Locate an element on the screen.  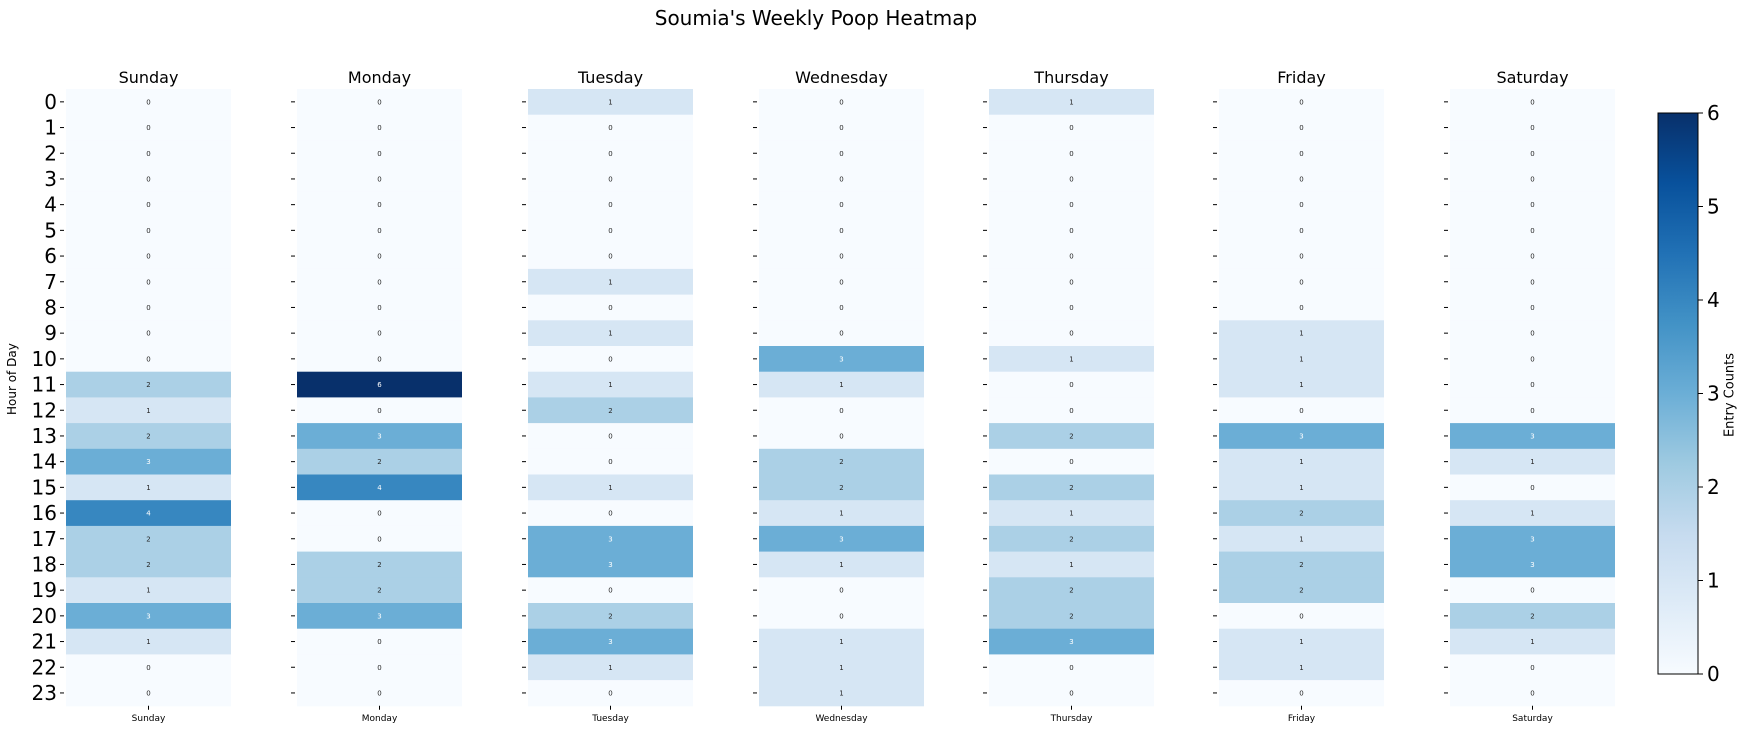
day-tick-label: Thursday is located at coordinates (1072, 719).